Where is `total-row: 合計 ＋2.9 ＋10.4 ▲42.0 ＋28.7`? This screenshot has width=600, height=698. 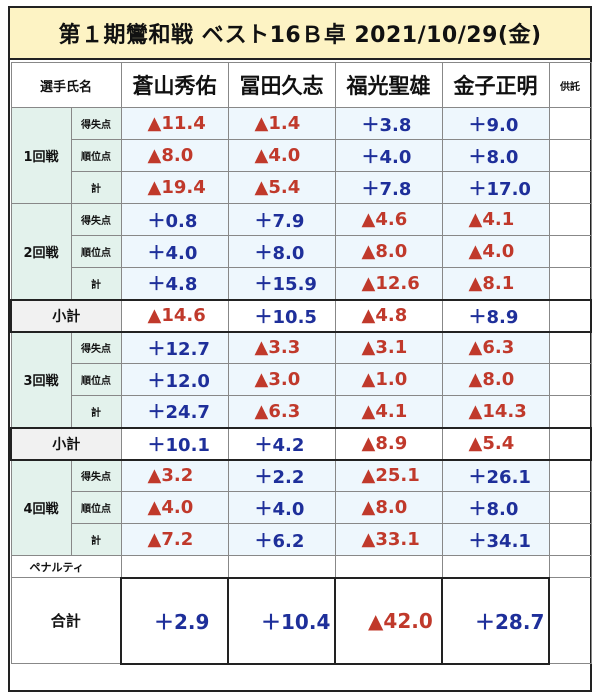 total-row: 合計 ＋2.9 ＋10.4 ▲42.0 ＋28.7 is located at coordinates (301, 620).